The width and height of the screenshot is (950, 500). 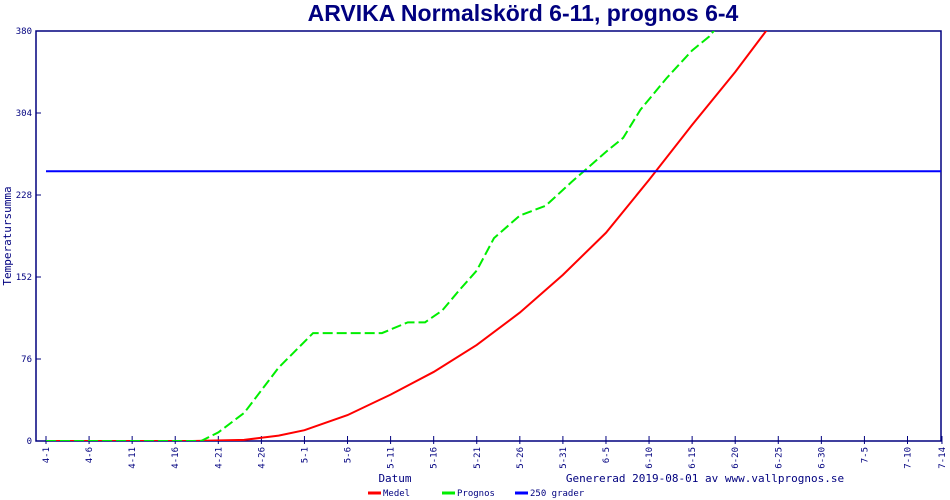 What do you see at coordinates (822, 458) in the screenshot?
I see `x-tick-label: 6-30` at bounding box center [822, 458].